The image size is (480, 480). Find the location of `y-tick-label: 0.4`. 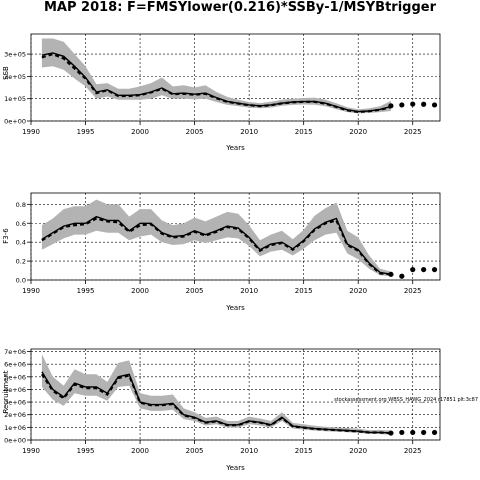

y-tick-label: 0.4 is located at coordinates (21, 243).